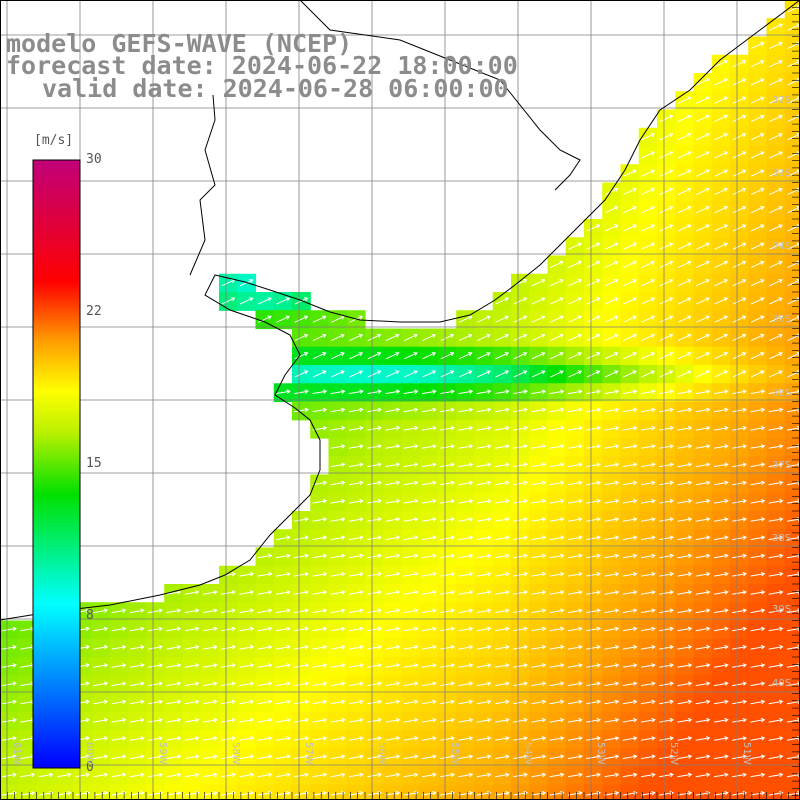 The height and width of the screenshot is (800, 800). I want to click on colorbar-tick-8: 8, so click(90, 615).